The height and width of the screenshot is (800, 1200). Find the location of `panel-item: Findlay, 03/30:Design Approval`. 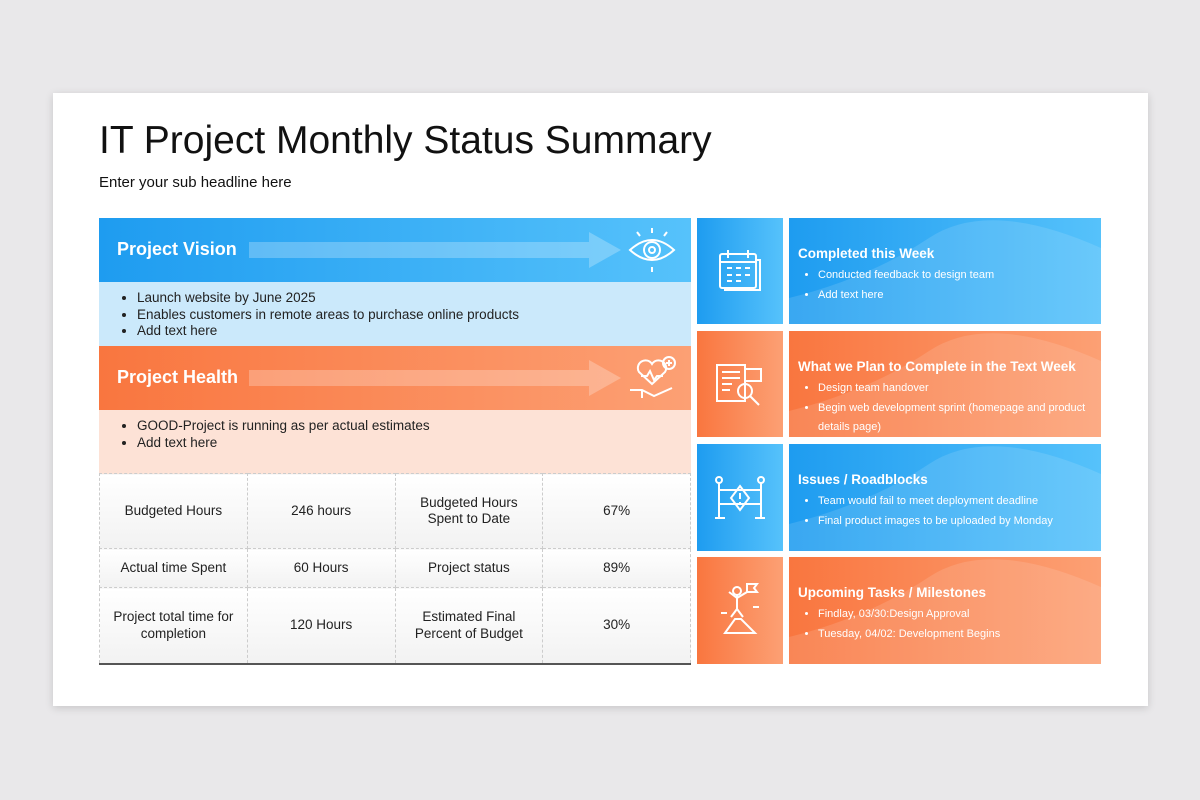

panel-item: Findlay, 03/30:Design Approval is located at coordinates (958, 615).